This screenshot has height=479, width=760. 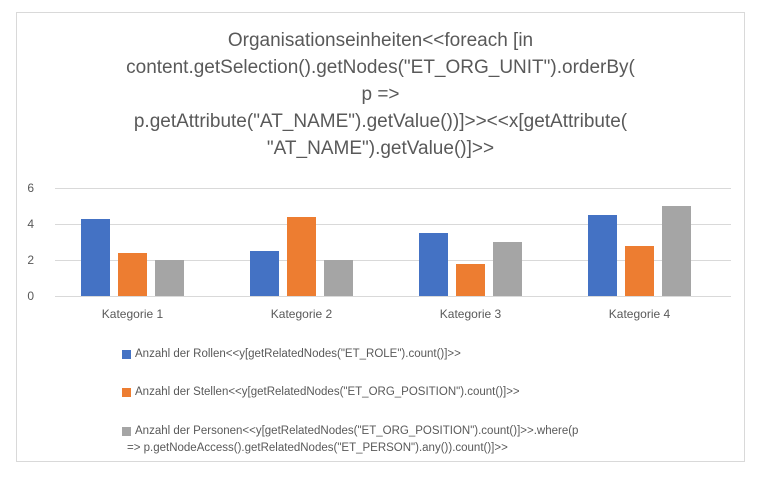 I want to click on bar-series3-cat1, so click(x=169, y=278).